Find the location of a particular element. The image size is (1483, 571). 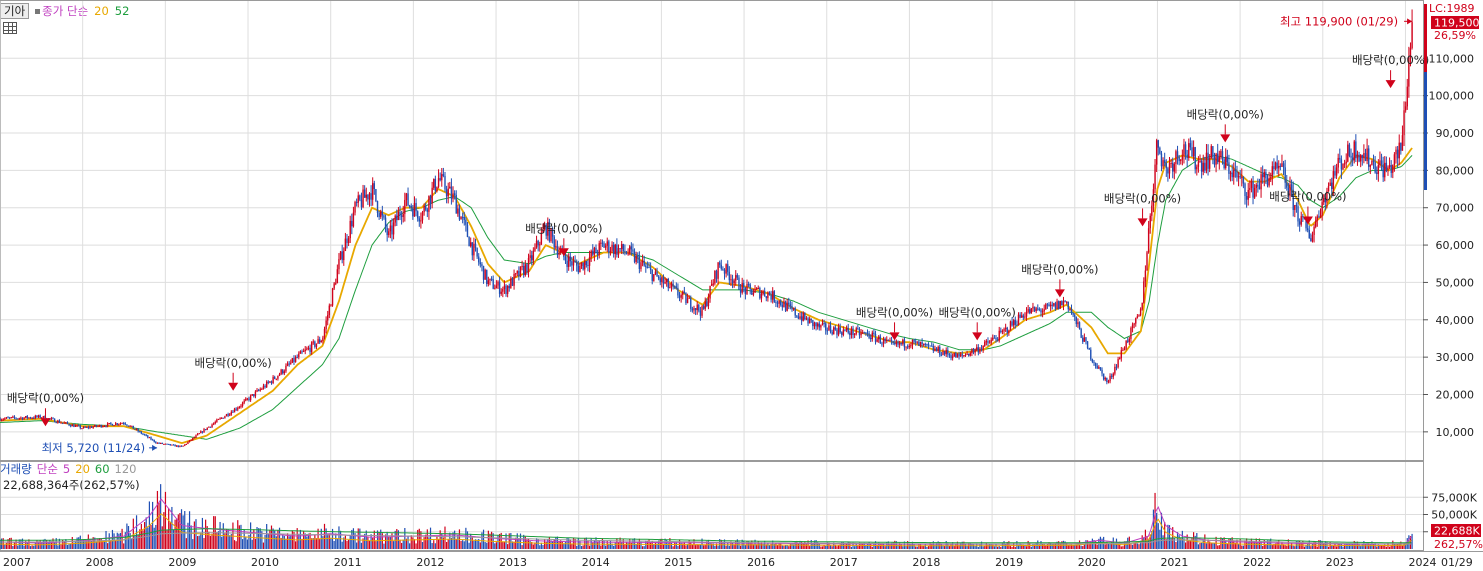

dividend-label: 배당락(0,00%) is located at coordinates (977, 312).